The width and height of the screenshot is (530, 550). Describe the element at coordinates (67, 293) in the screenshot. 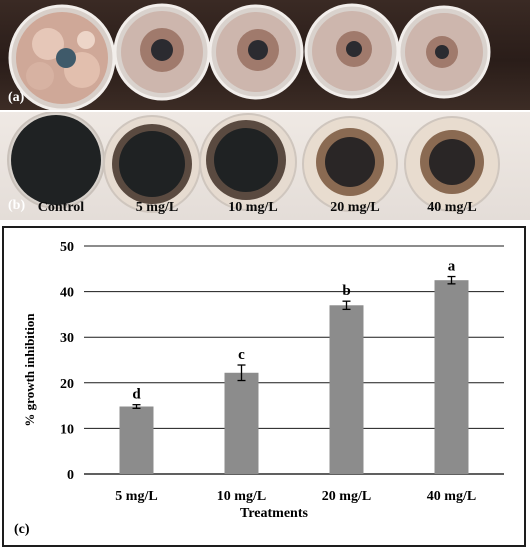

I see `y-tick-label: 40` at that location.